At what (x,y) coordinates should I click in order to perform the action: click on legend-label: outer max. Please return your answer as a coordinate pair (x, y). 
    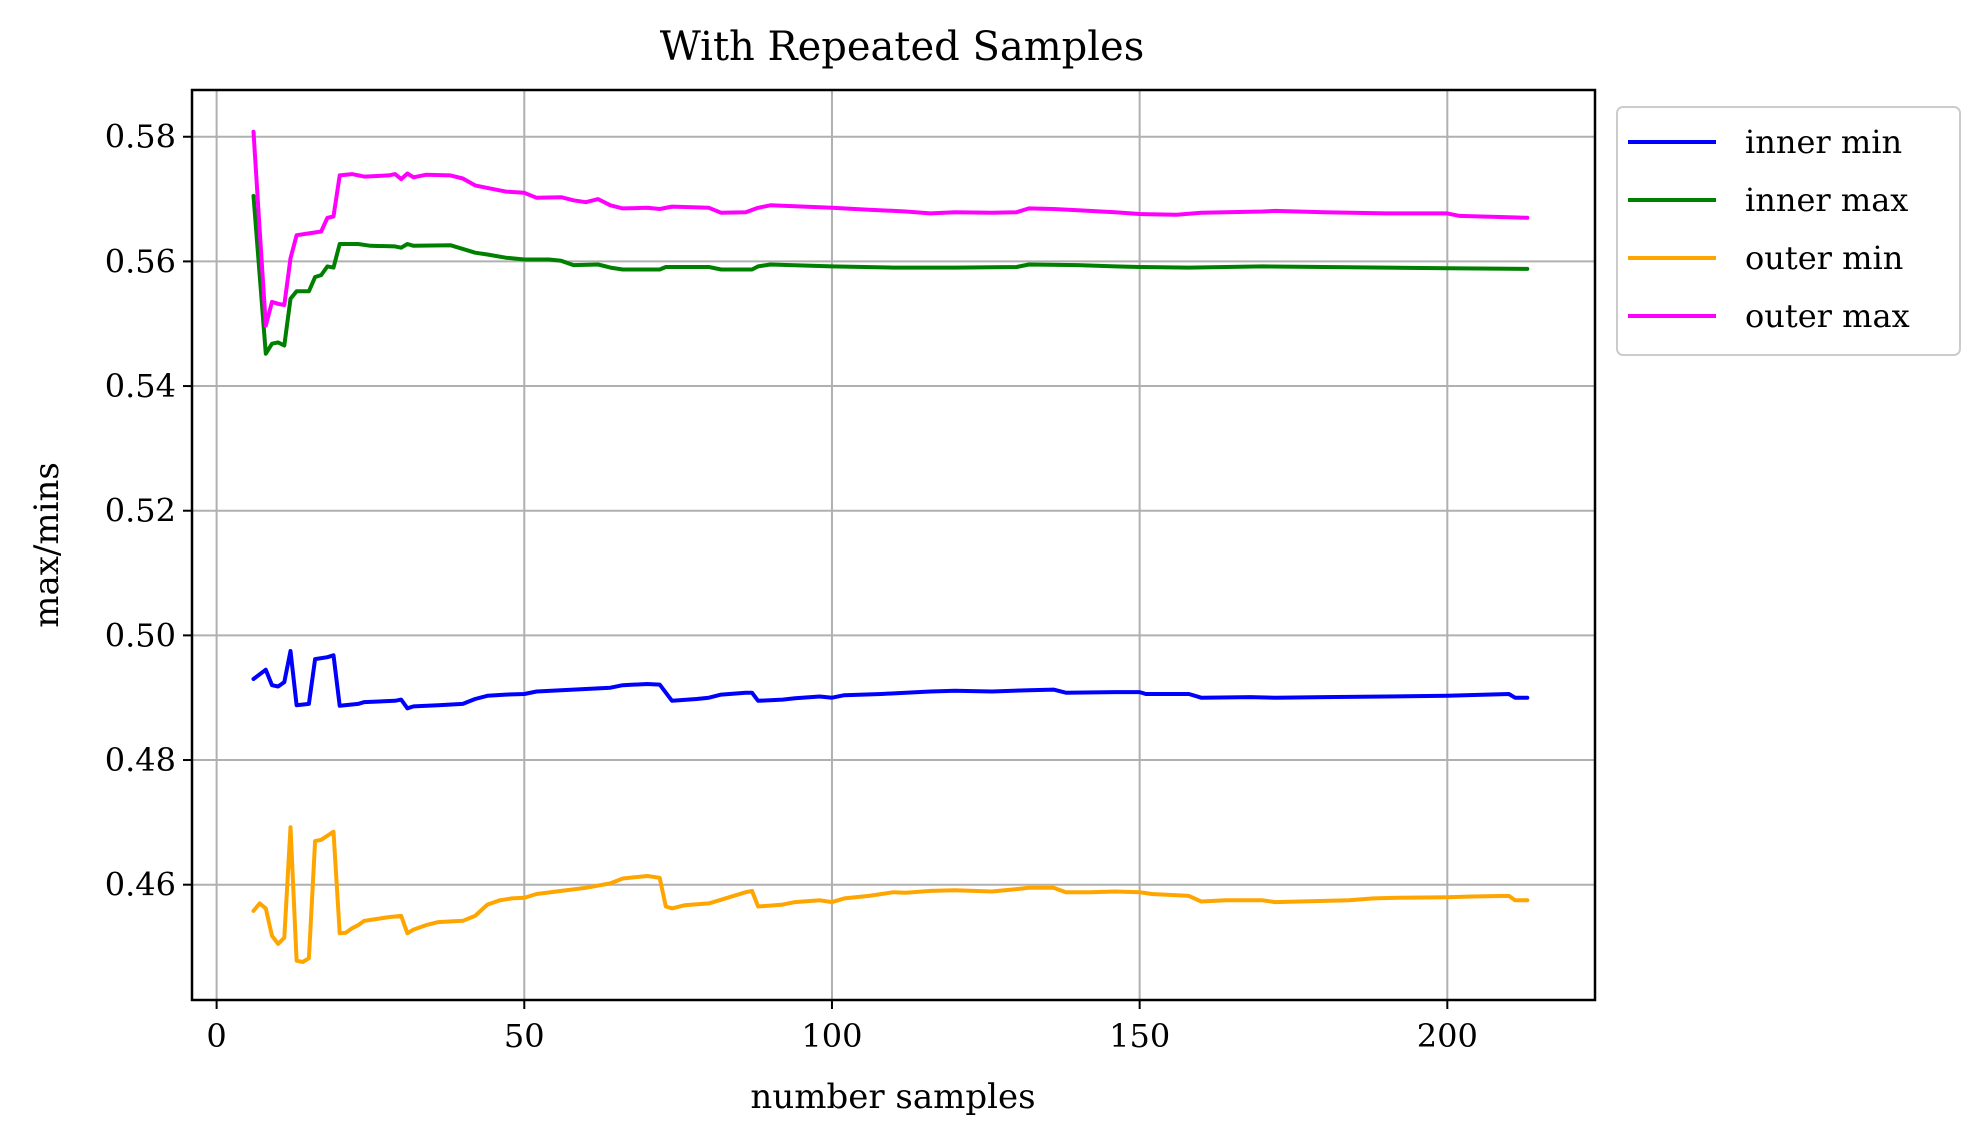
    Looking at the image, I should click on (1827, 316).